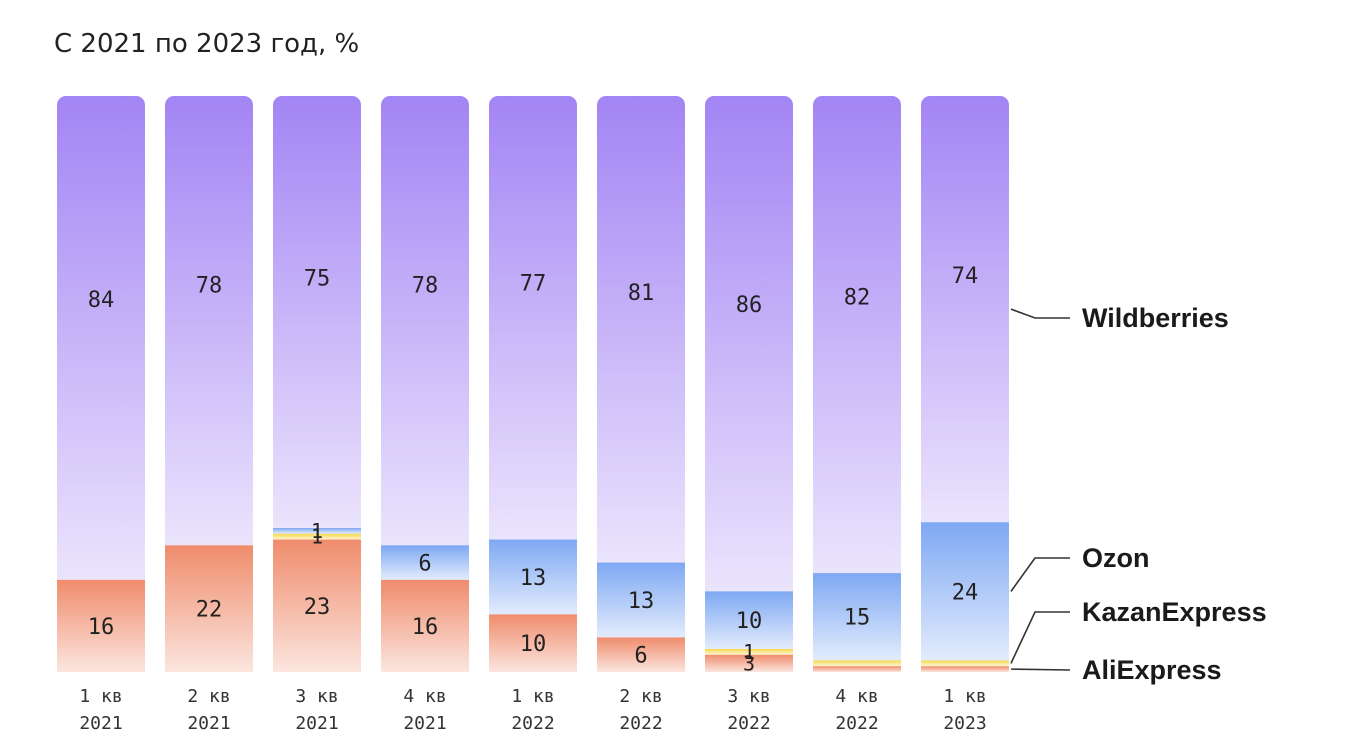  Describe the element at coordinates (641, 293) in the screenshot. I see `value-label: 81` at that location.